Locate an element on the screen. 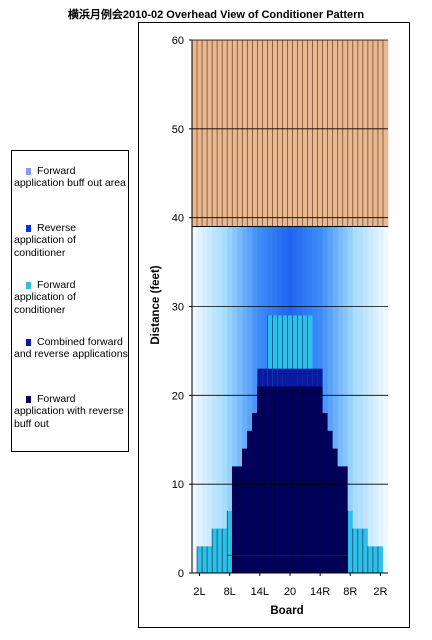 Image resolution: width=432 pixels, height=640 pixels. y-tick-label-20: 20 is located at coordinates (178, 396).